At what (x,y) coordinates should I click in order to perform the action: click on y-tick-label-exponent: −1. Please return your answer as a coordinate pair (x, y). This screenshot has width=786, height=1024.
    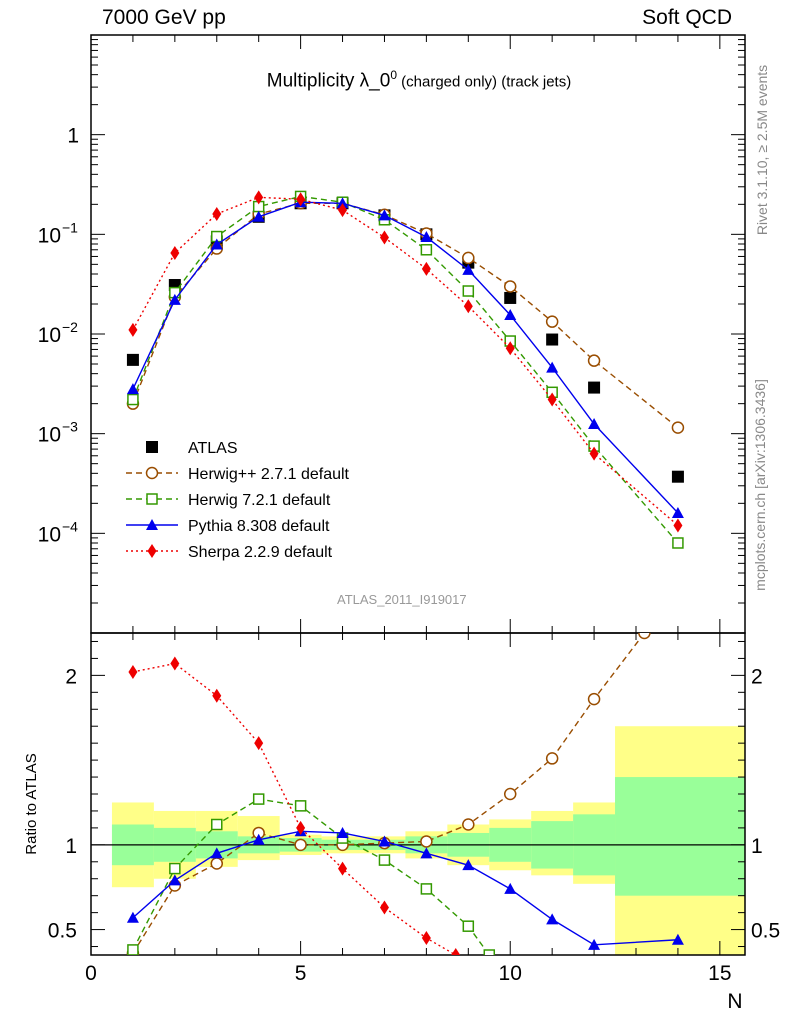
    Looking at the image, I should click on (70, 227).